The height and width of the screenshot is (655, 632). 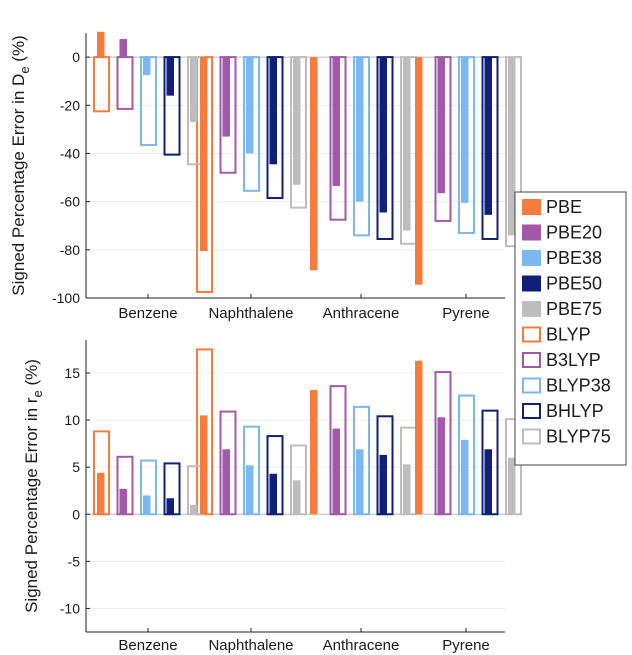 I want to click on legend-label-pbe38: PBE38, so click(x=574, y=258).